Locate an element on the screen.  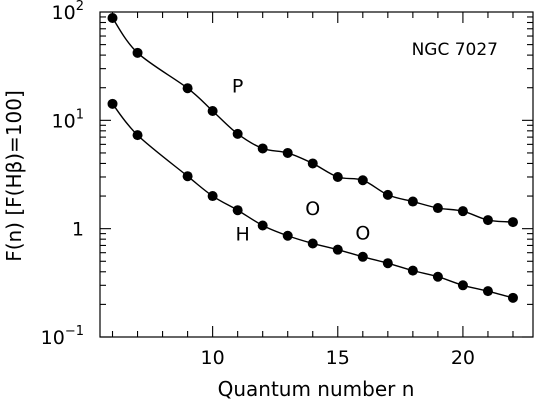
x-tick-label: 10 is located at coordinates (213, 358).